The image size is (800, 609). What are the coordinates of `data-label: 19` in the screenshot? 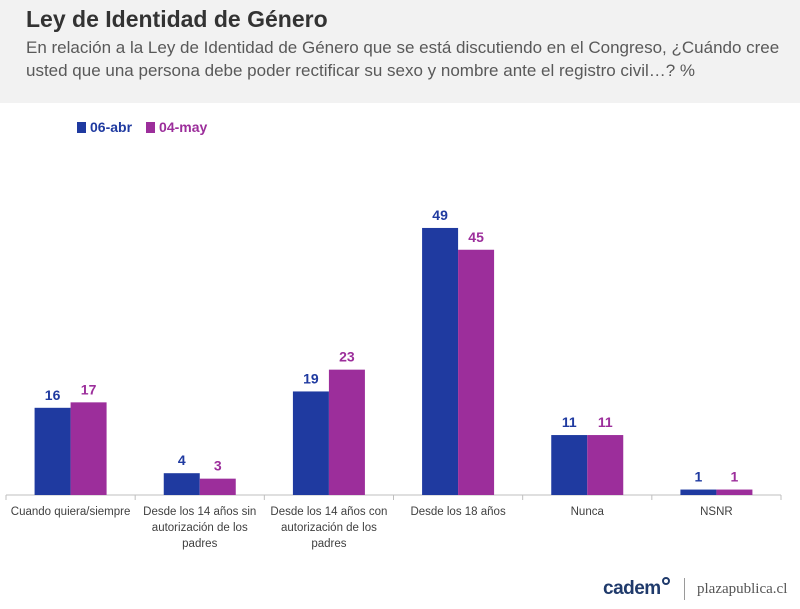 It's located at (311, 378).